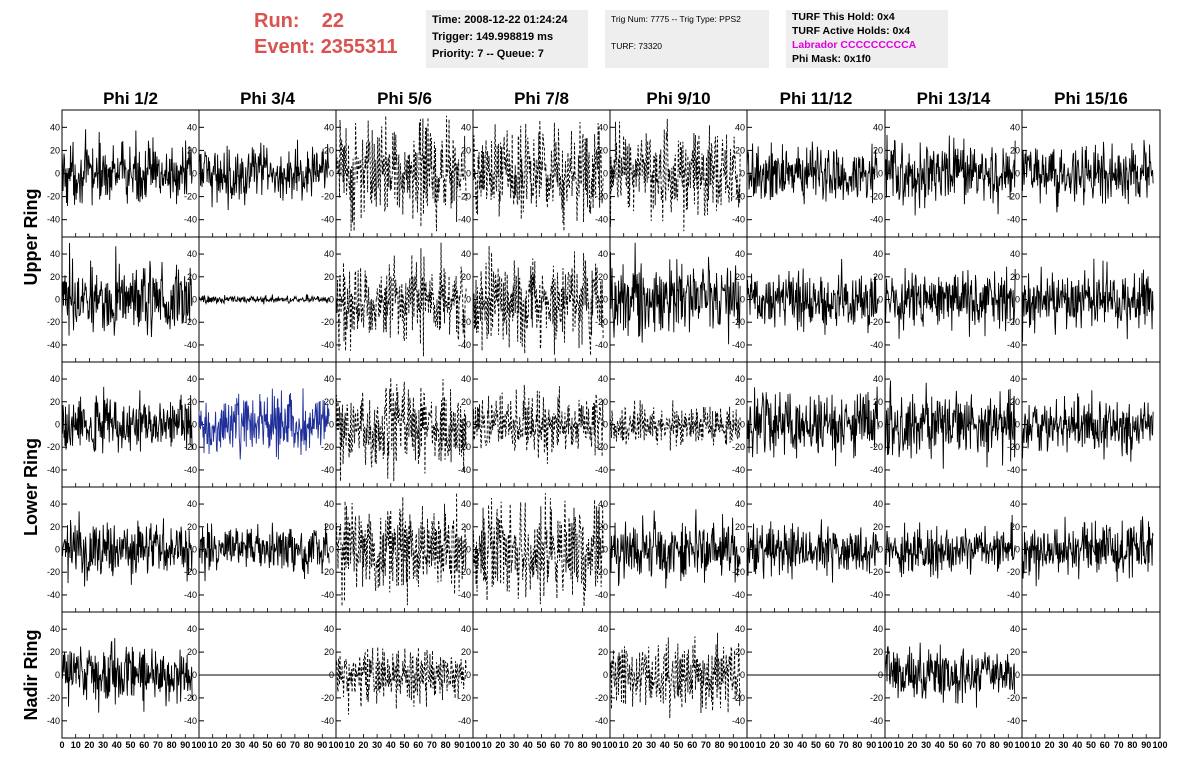 This screenshot has width=1196, height=772. I want to click on priority-text: Priority: 7 -- Queue: 7, so click(488, 54).